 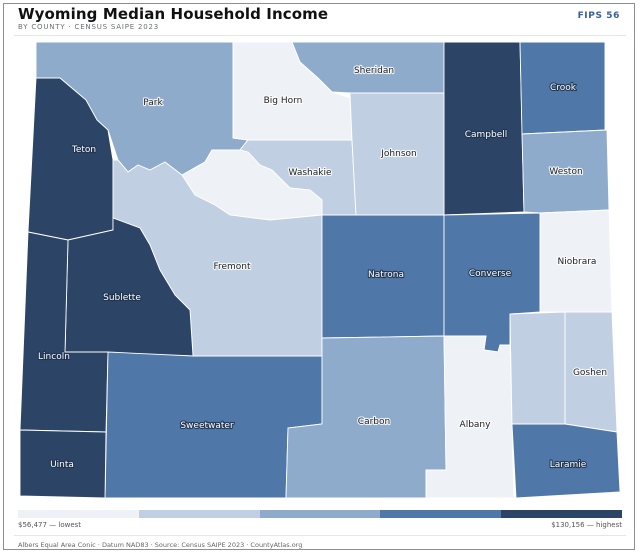 I want to click on legend-low-label: $56,477 — lowest, so click(x=50, y=525).